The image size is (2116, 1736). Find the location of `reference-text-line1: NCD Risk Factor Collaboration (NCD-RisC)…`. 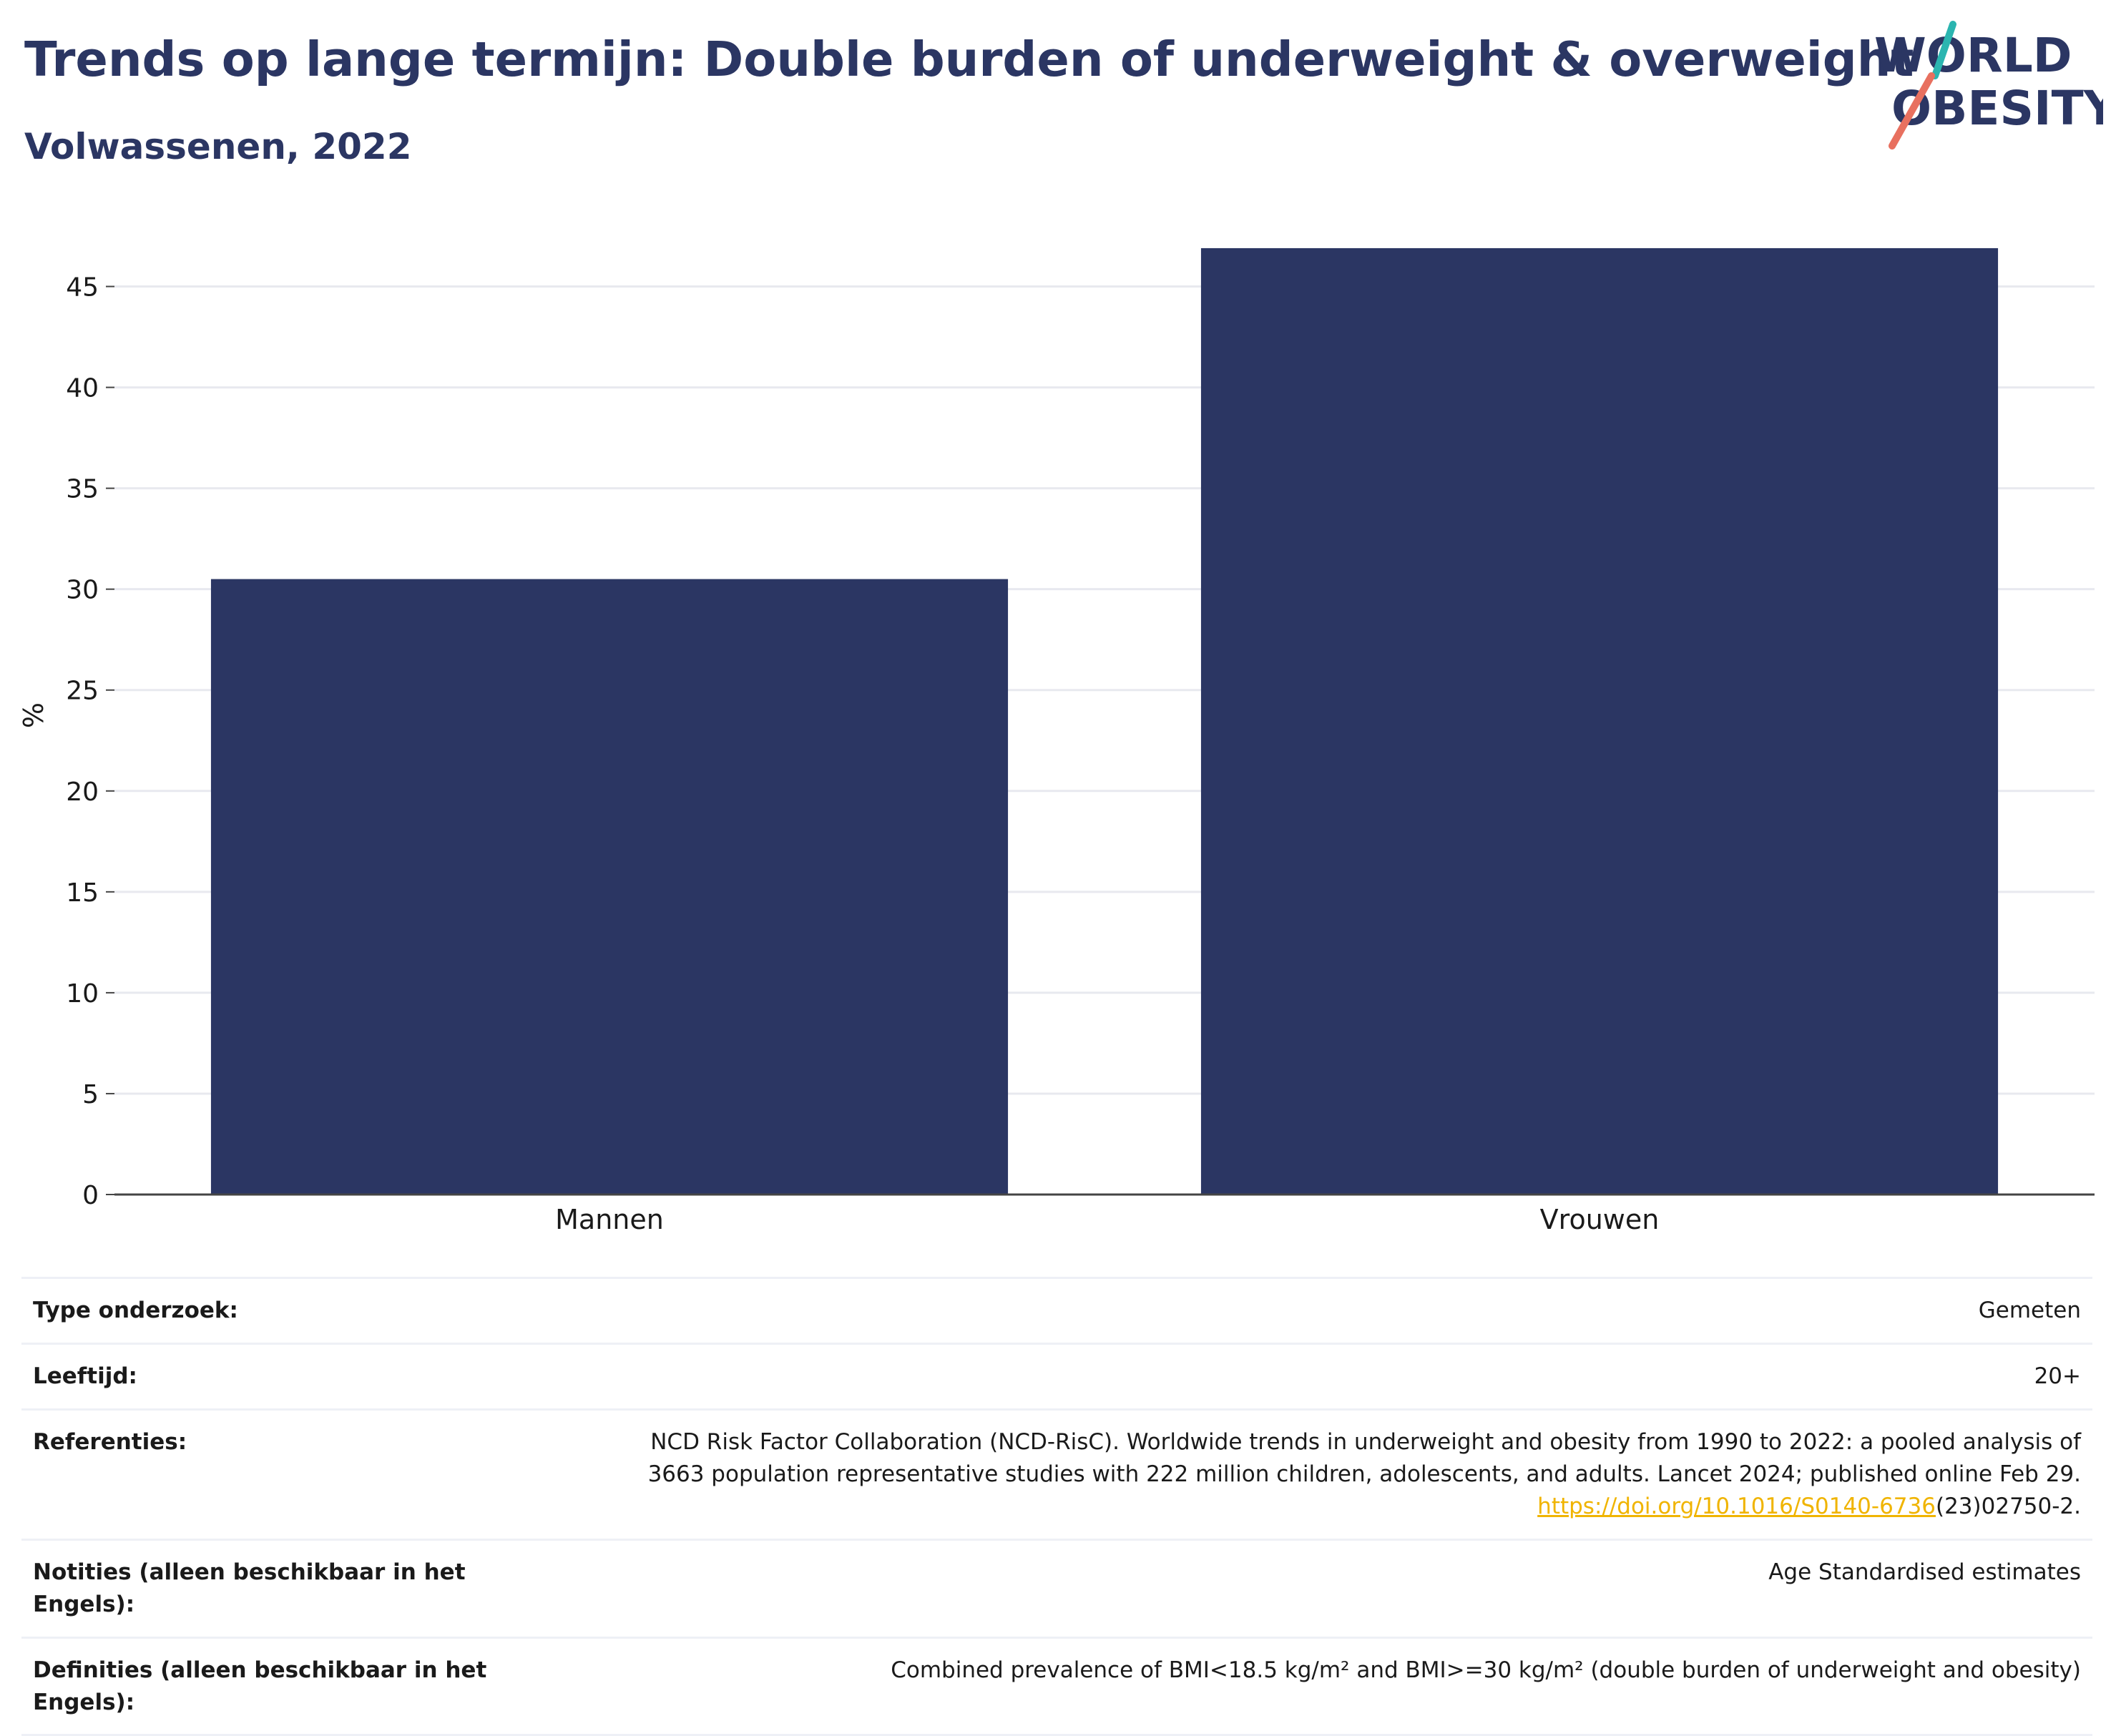

reference-text-line1: NCD Risk Factor Collaboration (NCD-RisC)… is located at coordinates (1365, 1441).